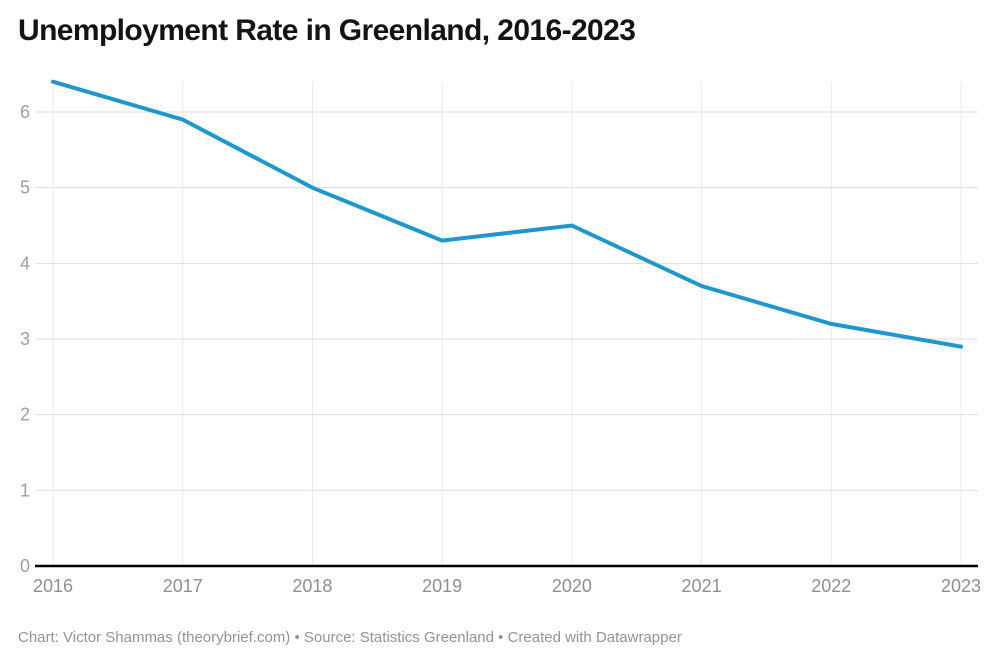 The height and width of the screenshot is (668, 1000). Describe the element at coordinates (53, 586) in the screenshot. I see `x-tick-label: 2016` at that location.